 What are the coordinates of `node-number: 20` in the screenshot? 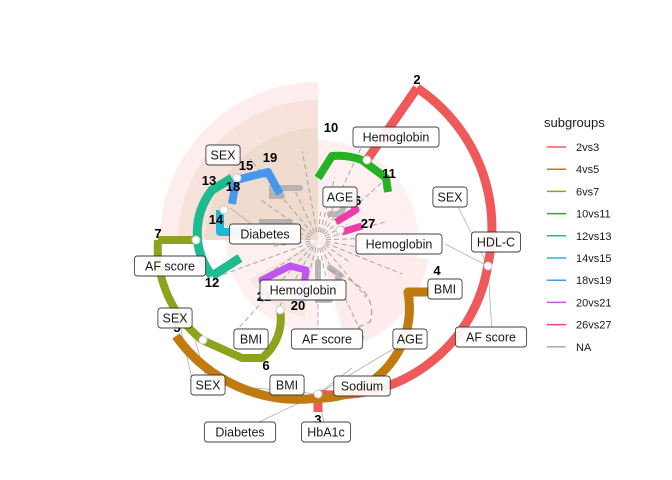 It's located at (298, 305).